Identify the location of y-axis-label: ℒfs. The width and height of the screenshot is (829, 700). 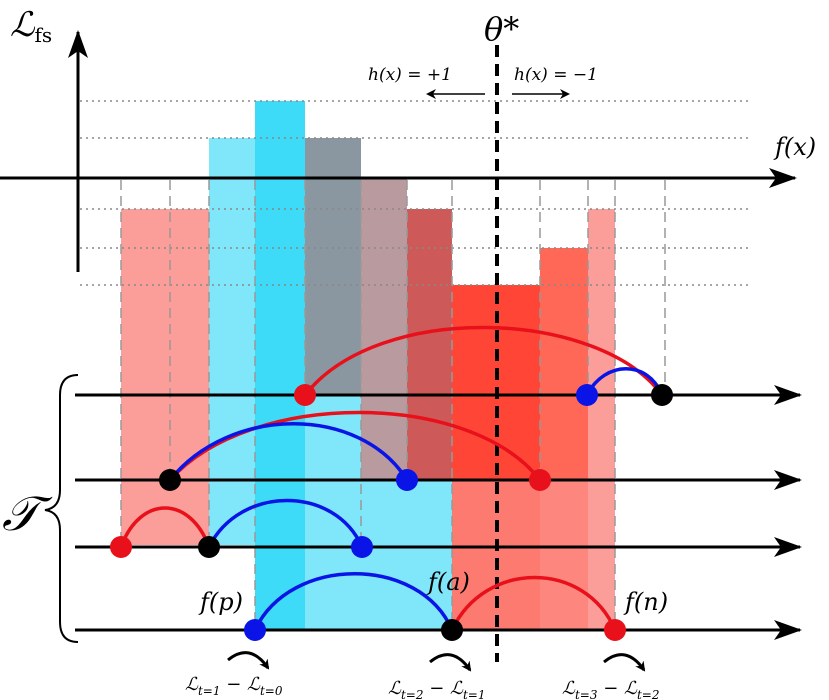
(31, 26).